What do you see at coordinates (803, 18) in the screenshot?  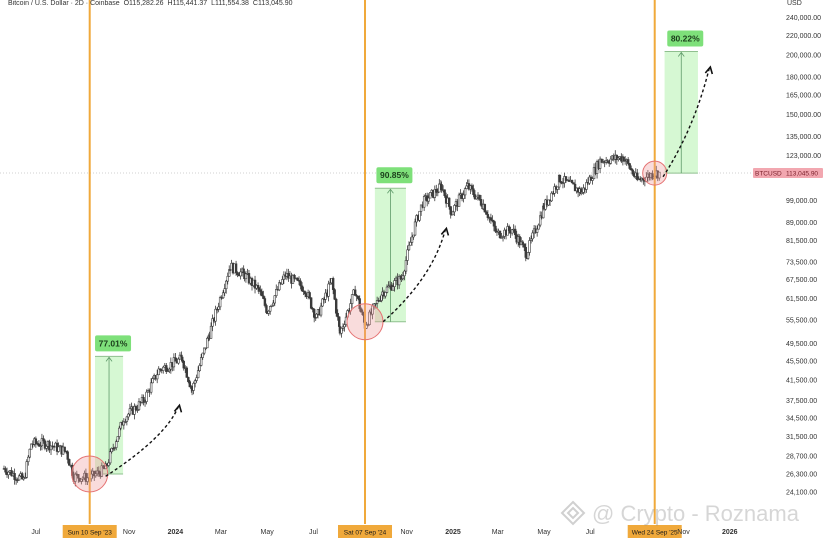 I see `y-tick-label: 240,000.00` at bounding box center [803, 18].